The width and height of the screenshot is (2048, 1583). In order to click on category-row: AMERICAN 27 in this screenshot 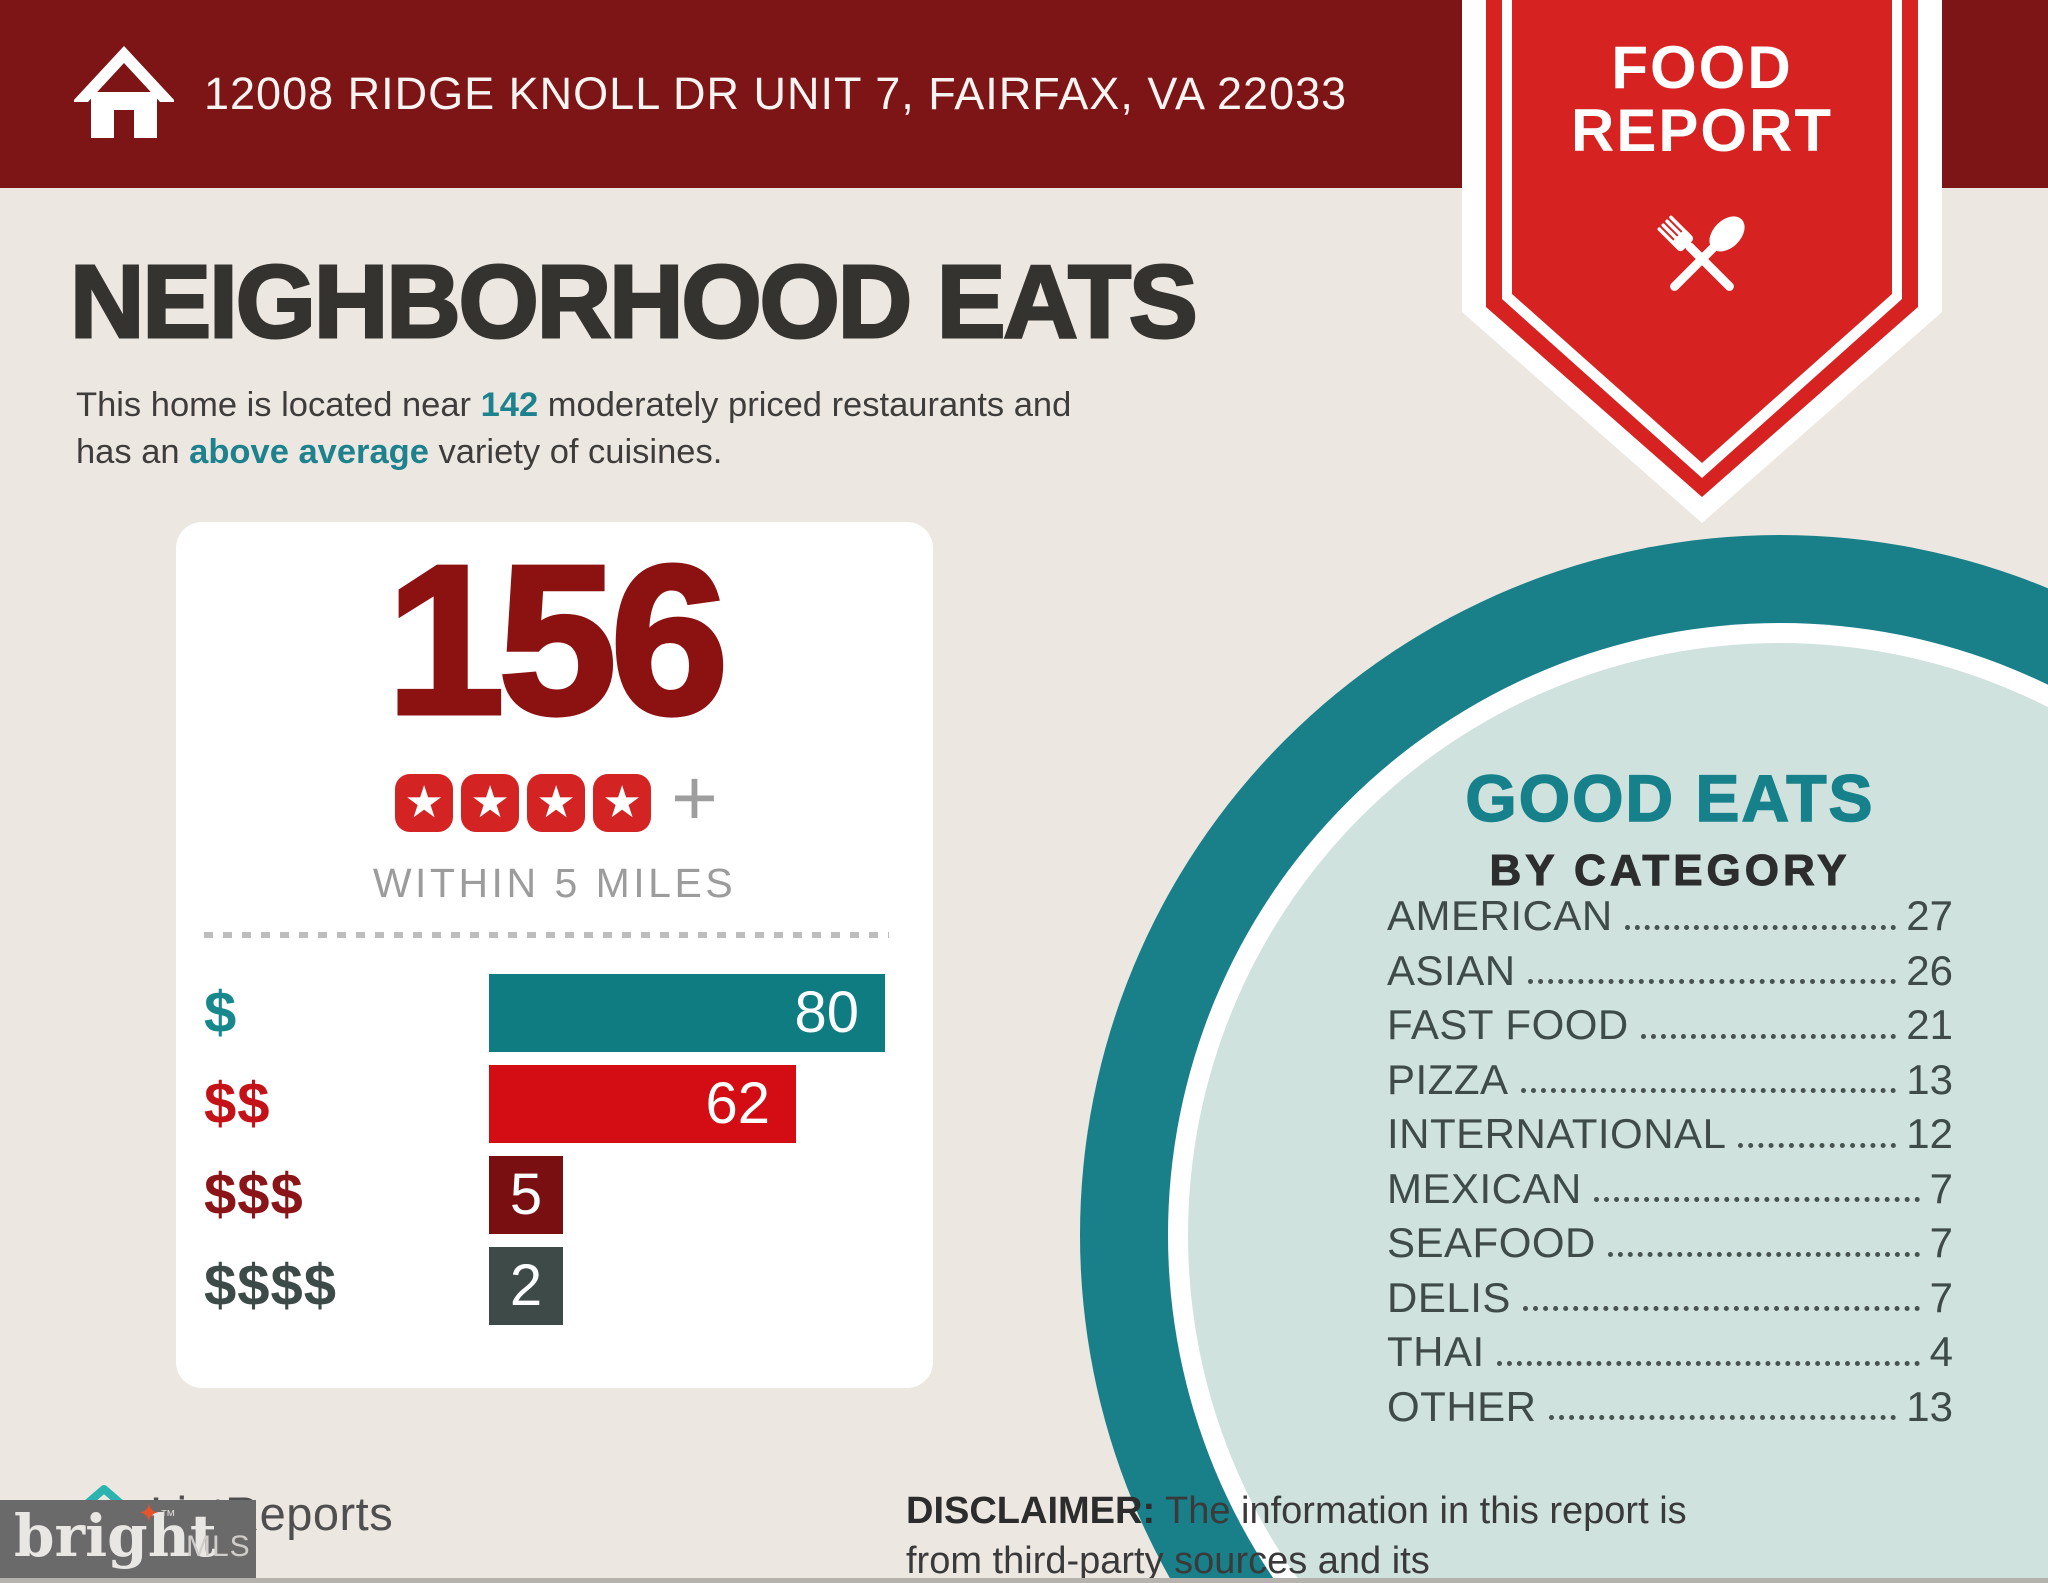, I will do `click(1670, 912)`.